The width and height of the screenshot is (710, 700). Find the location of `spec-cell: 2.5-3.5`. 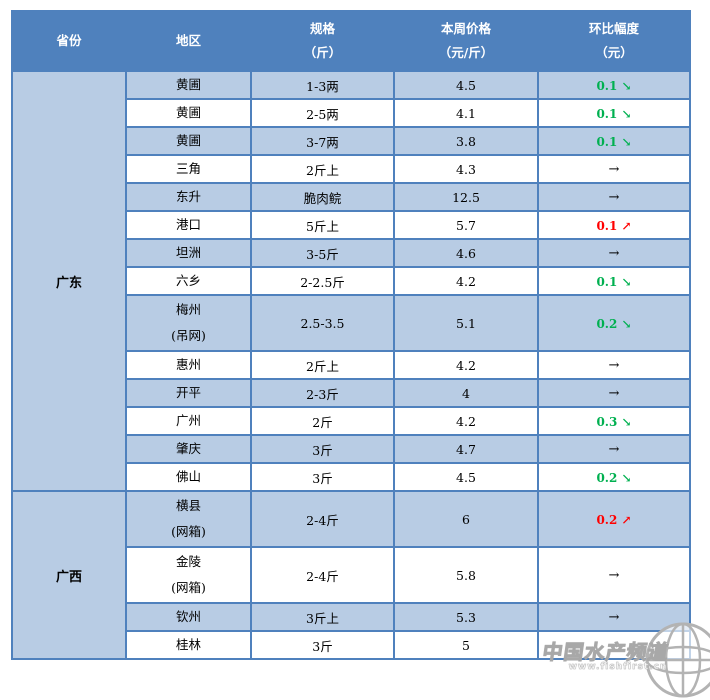

spec-cell: 2.5-3.5 is located at coordinates (322, 323).